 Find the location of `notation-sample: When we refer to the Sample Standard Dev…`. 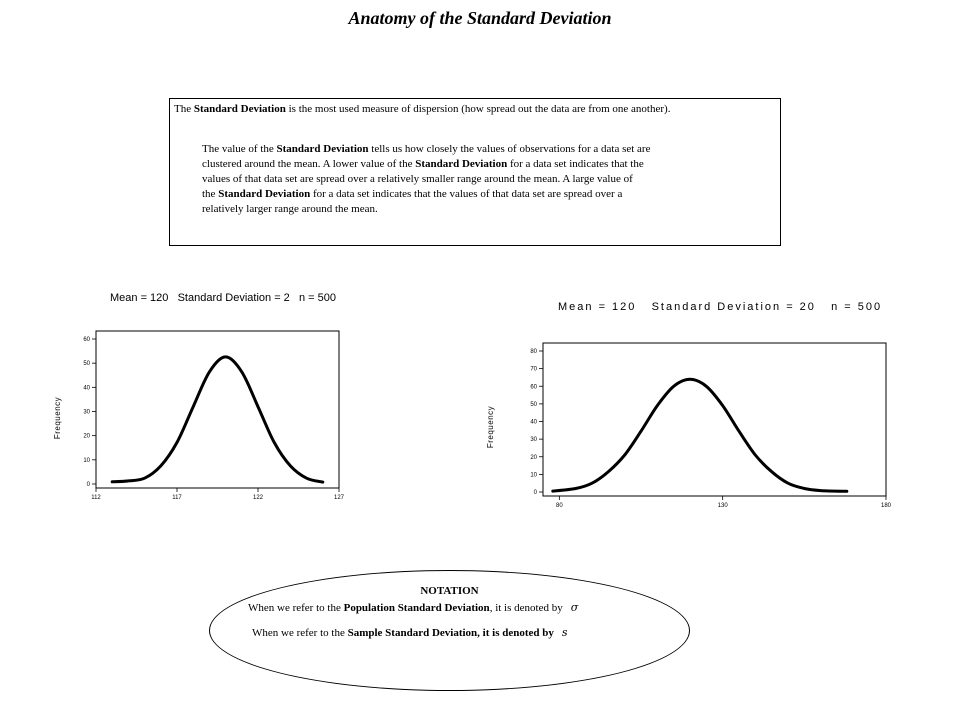

notation-sample: When we refer to the Sample Standard Dev… is located at coordinates (410, 632).